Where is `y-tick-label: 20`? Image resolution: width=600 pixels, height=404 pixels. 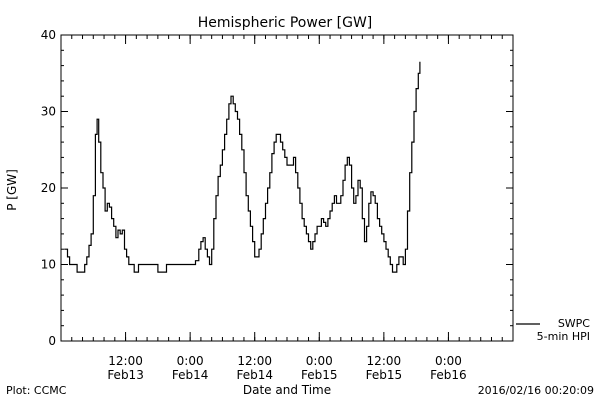
y-tick-label: 20 is located at coordinates (48, 188).